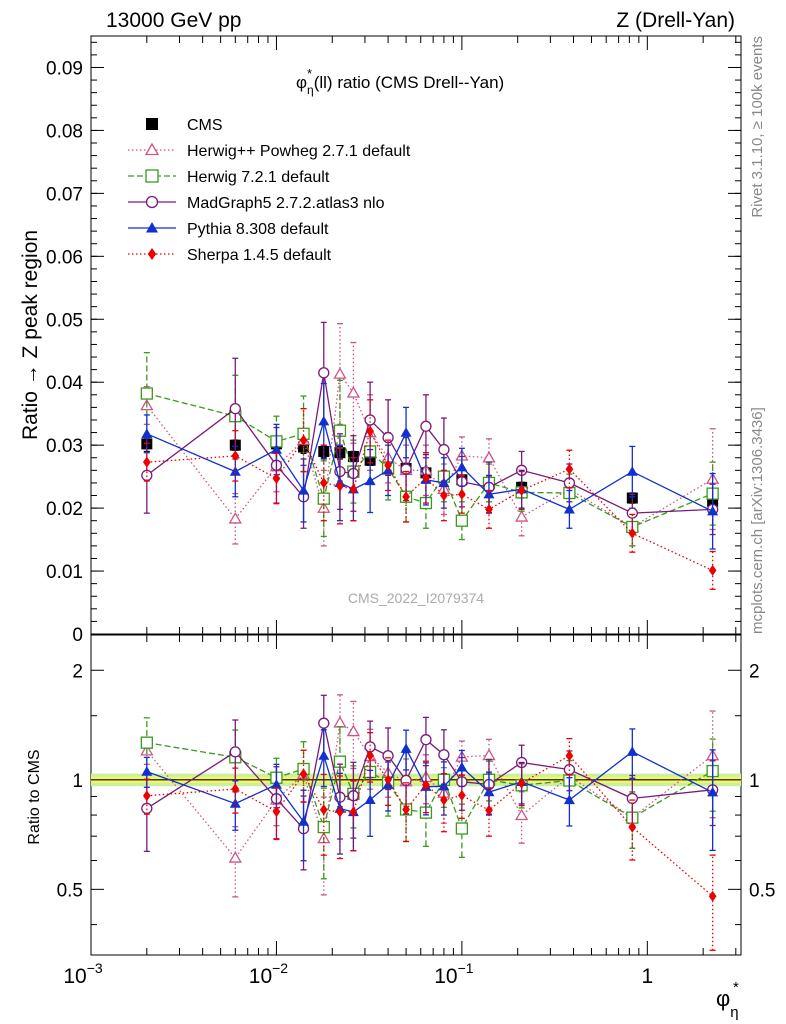 The height and width of the screenshot is (1024, 786). Describe the element at coordinates (64, 320) in the screenshot. I see `ytick-label-main: 0.05` at that location.